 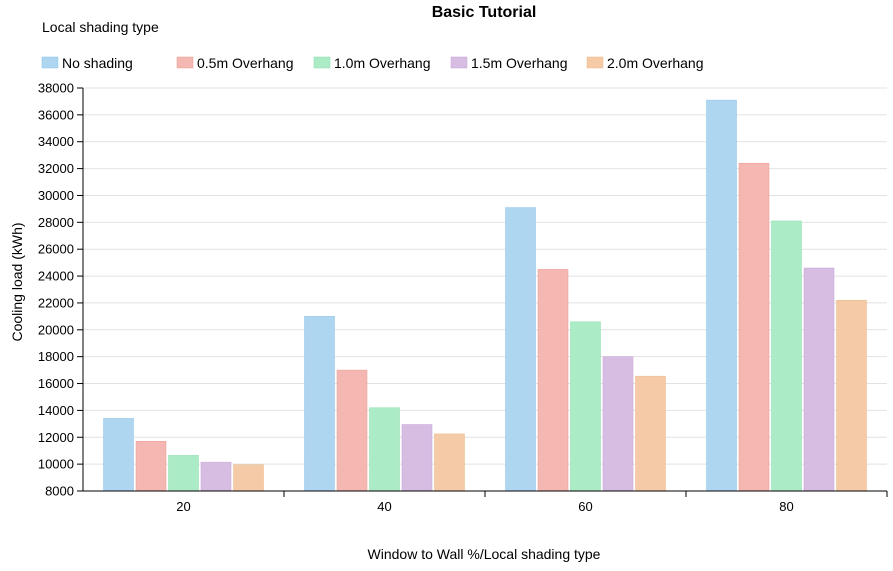 I want to click on y-tick-label: 16000, so click(x=56, y=383).